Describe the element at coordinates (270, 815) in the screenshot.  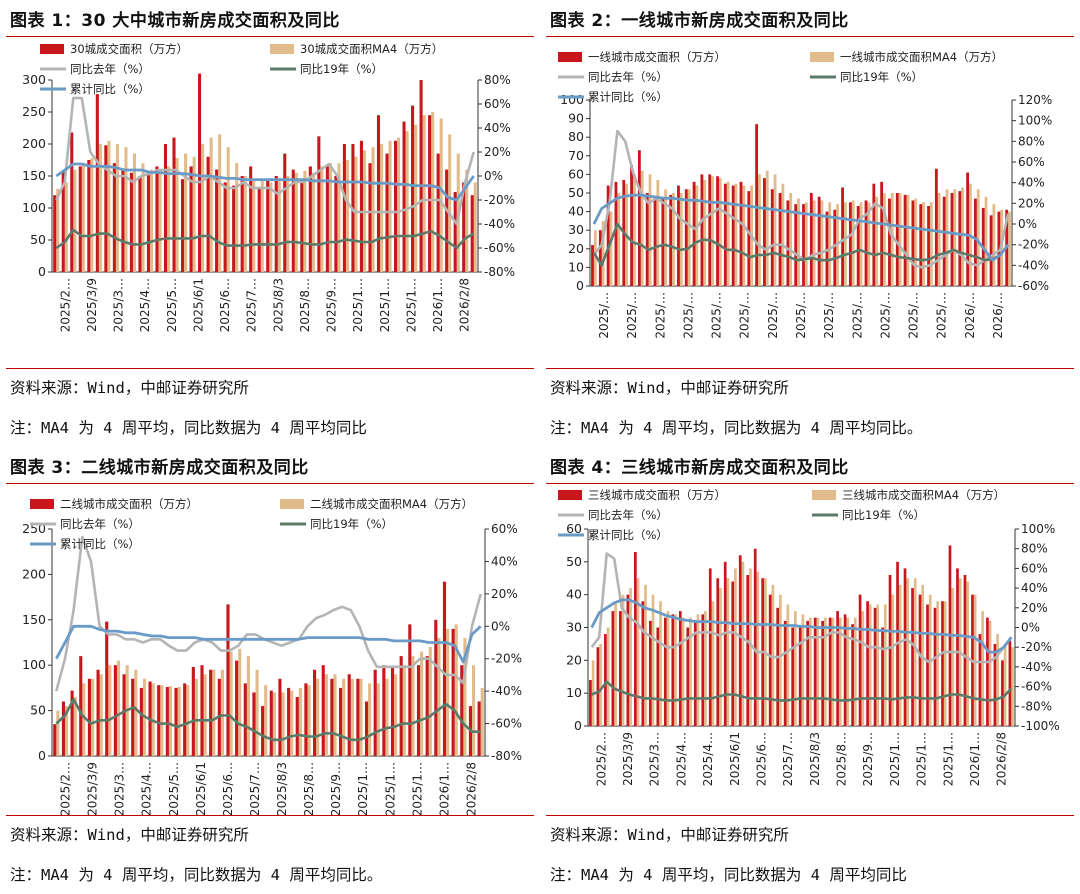
I see `source-divider` at that location.